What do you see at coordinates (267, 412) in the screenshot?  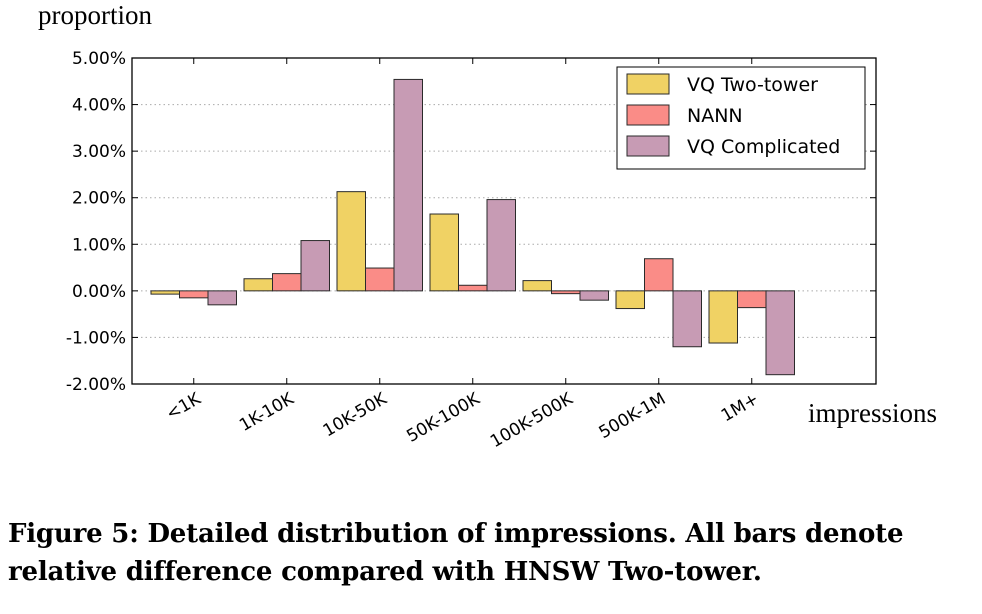 I see `x-tick-label: 1K-10K` at bounding box center [267, 412].